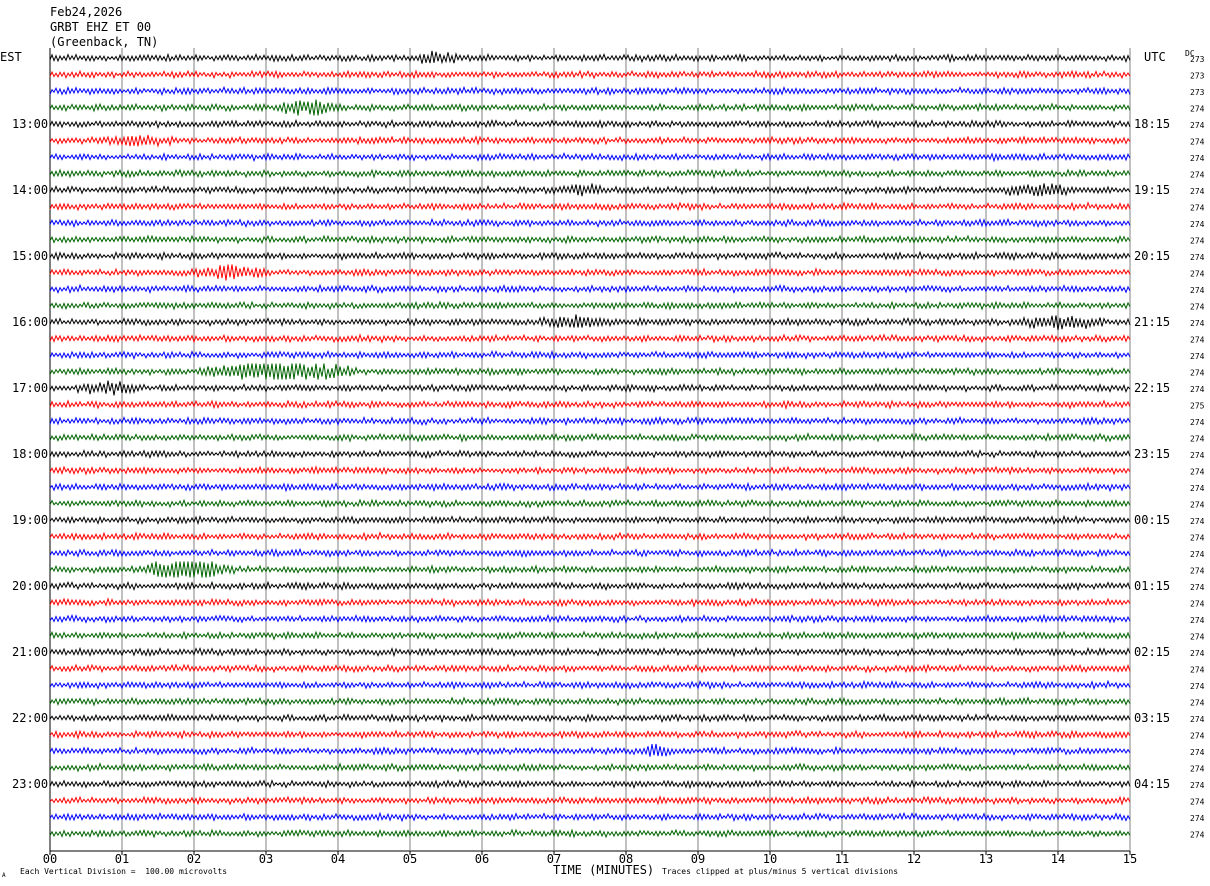 This screenshot has width=1210, height=886. I want to click on corner-mark: A, so click(4, 875).